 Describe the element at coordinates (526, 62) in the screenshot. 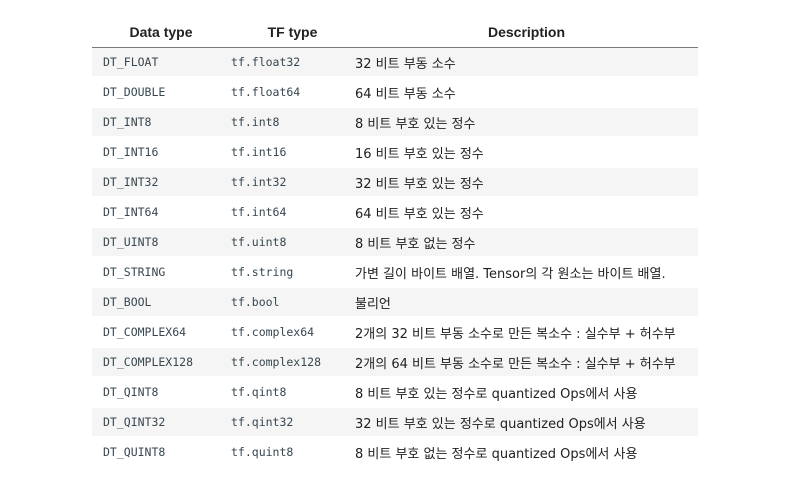

I see `cell-description: 32 비트 부동 소수` at that location.